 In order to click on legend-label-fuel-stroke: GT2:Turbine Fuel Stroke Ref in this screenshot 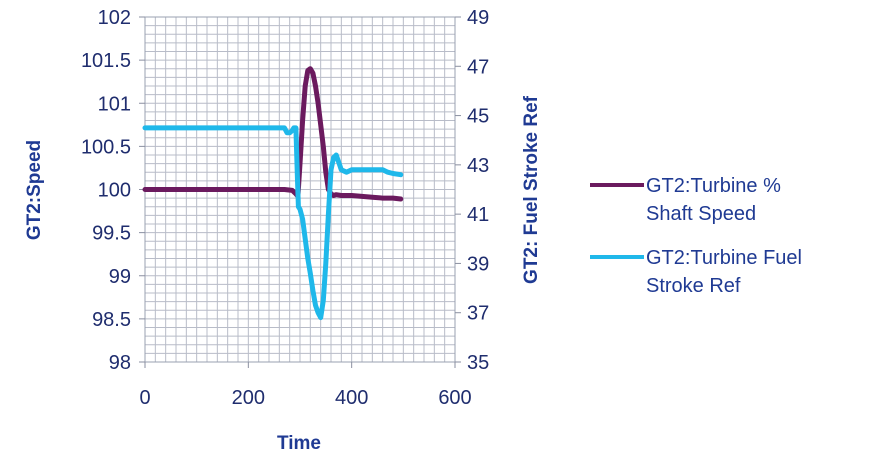, I will do `click(727, 272)`.